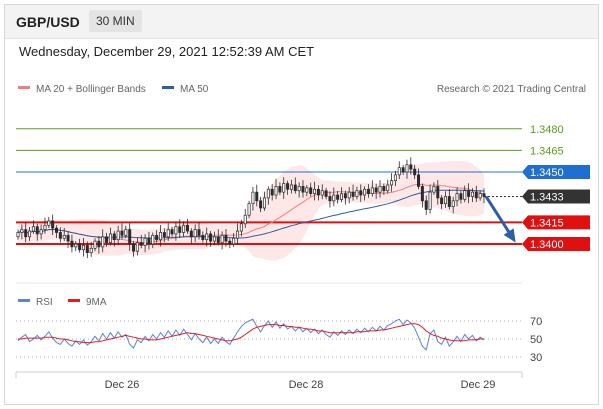  What do you see at coordinates (168, 87) in the screenshot?
I see `ma50-legend-swatch` at bounding box center [168, 87].